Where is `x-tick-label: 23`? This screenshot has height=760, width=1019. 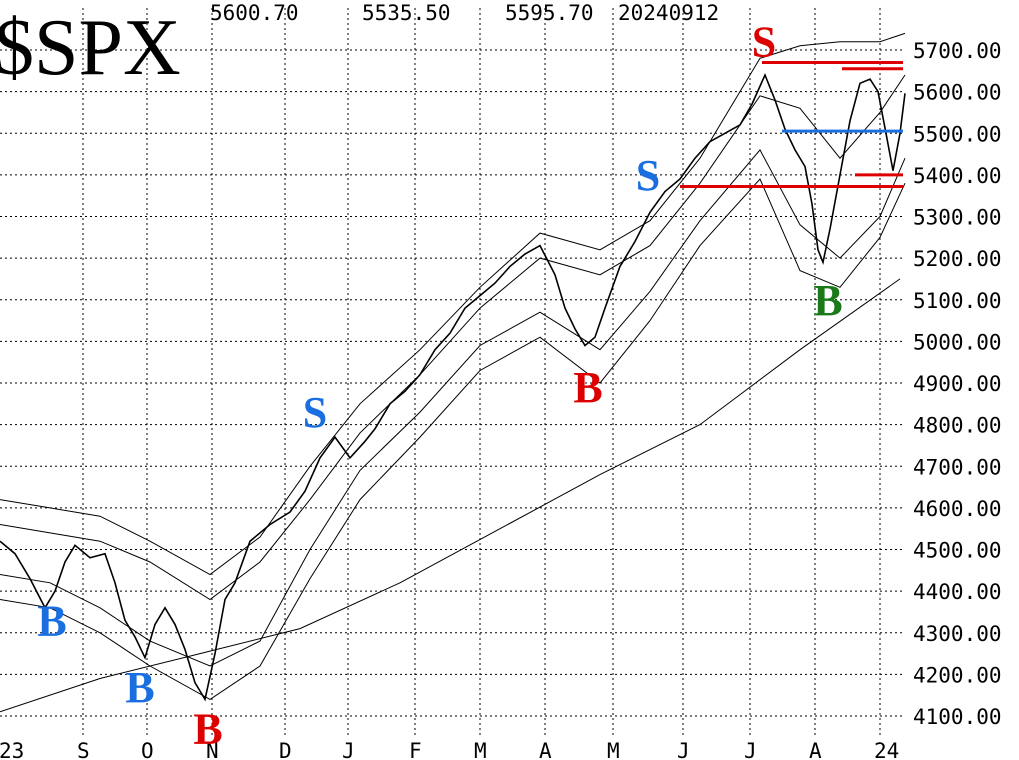 x-tick-label: 23 is located at coordinates (12, 749).